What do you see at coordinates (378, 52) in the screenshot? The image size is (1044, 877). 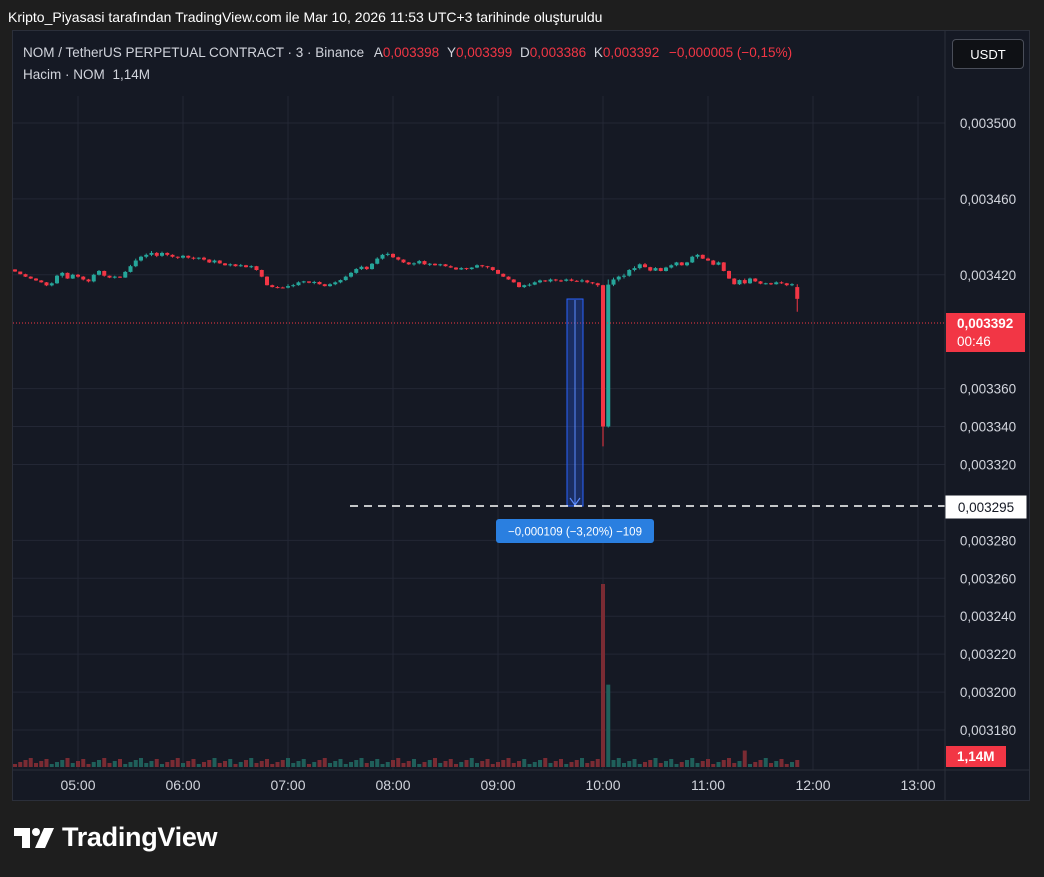 I see `open-key: A` at bounding box center [378, 52].